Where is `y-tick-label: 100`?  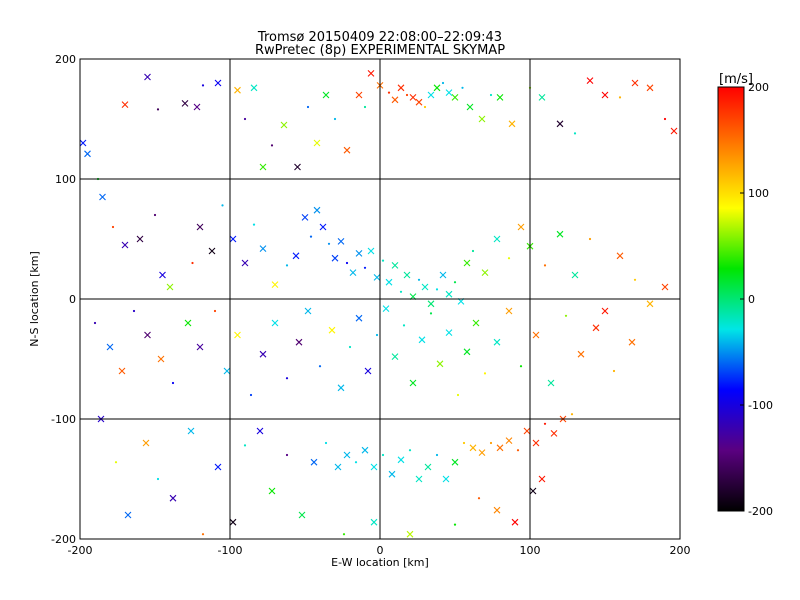 y-tick-label: 100 is located at coordinates (65, 179).